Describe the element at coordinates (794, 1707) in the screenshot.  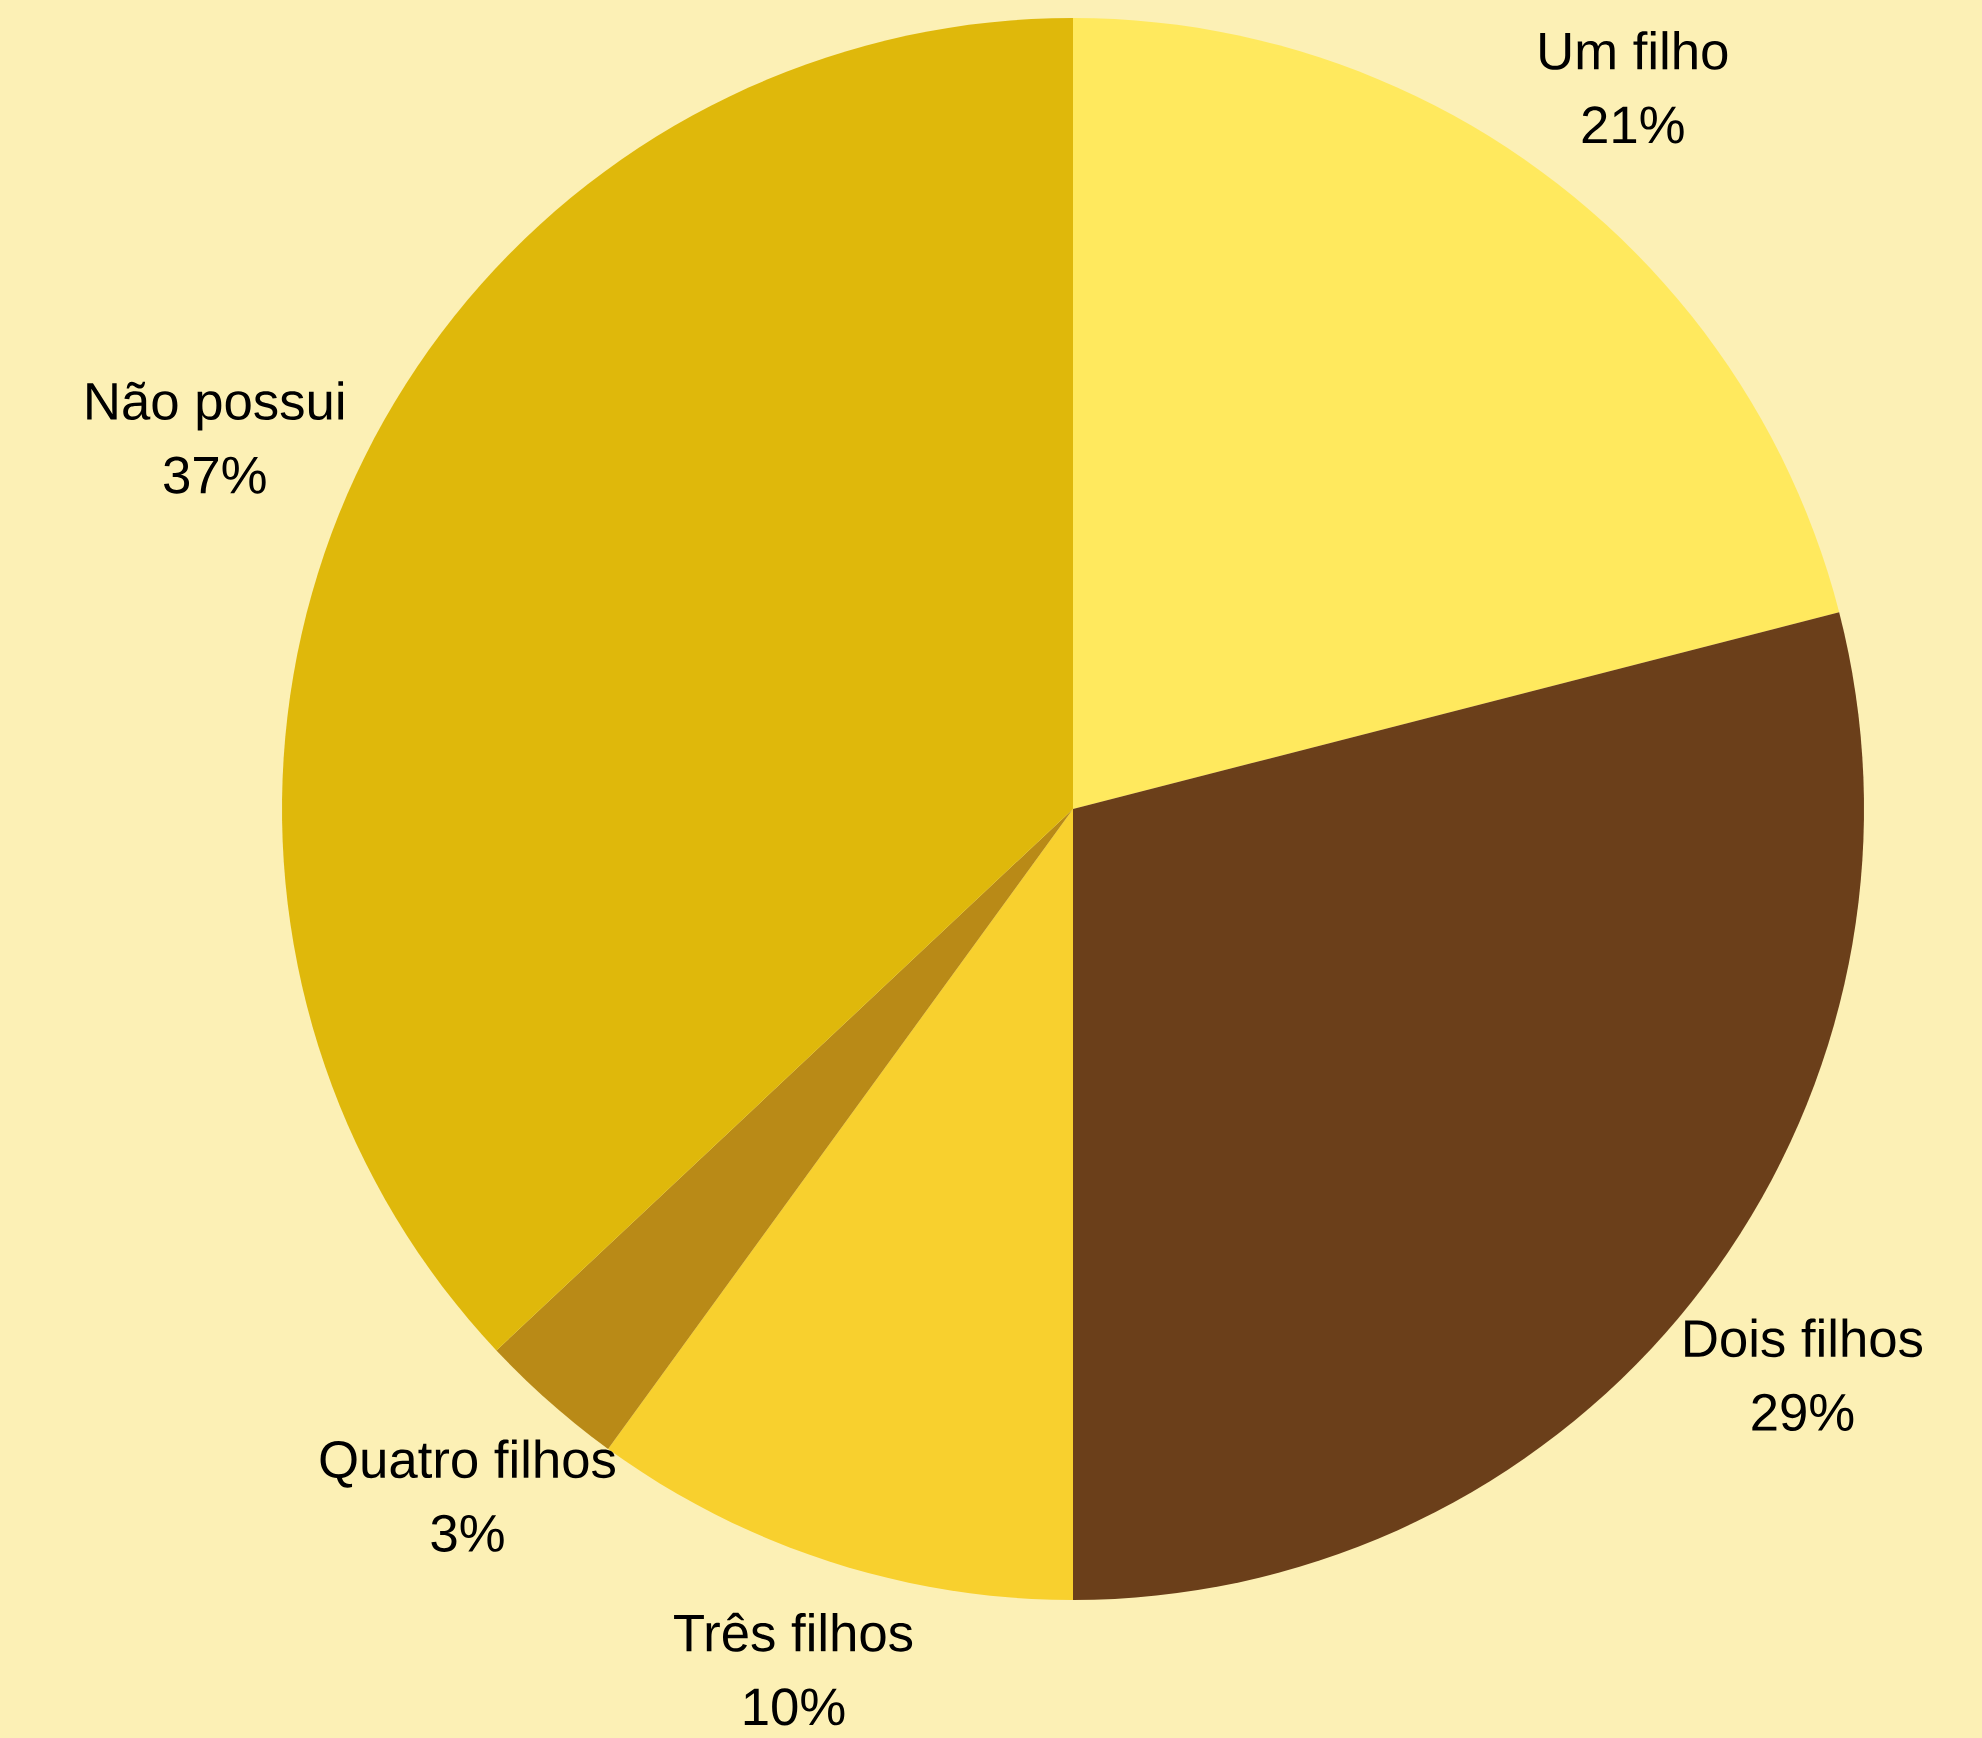
I see `data-label: 10%` at that location.